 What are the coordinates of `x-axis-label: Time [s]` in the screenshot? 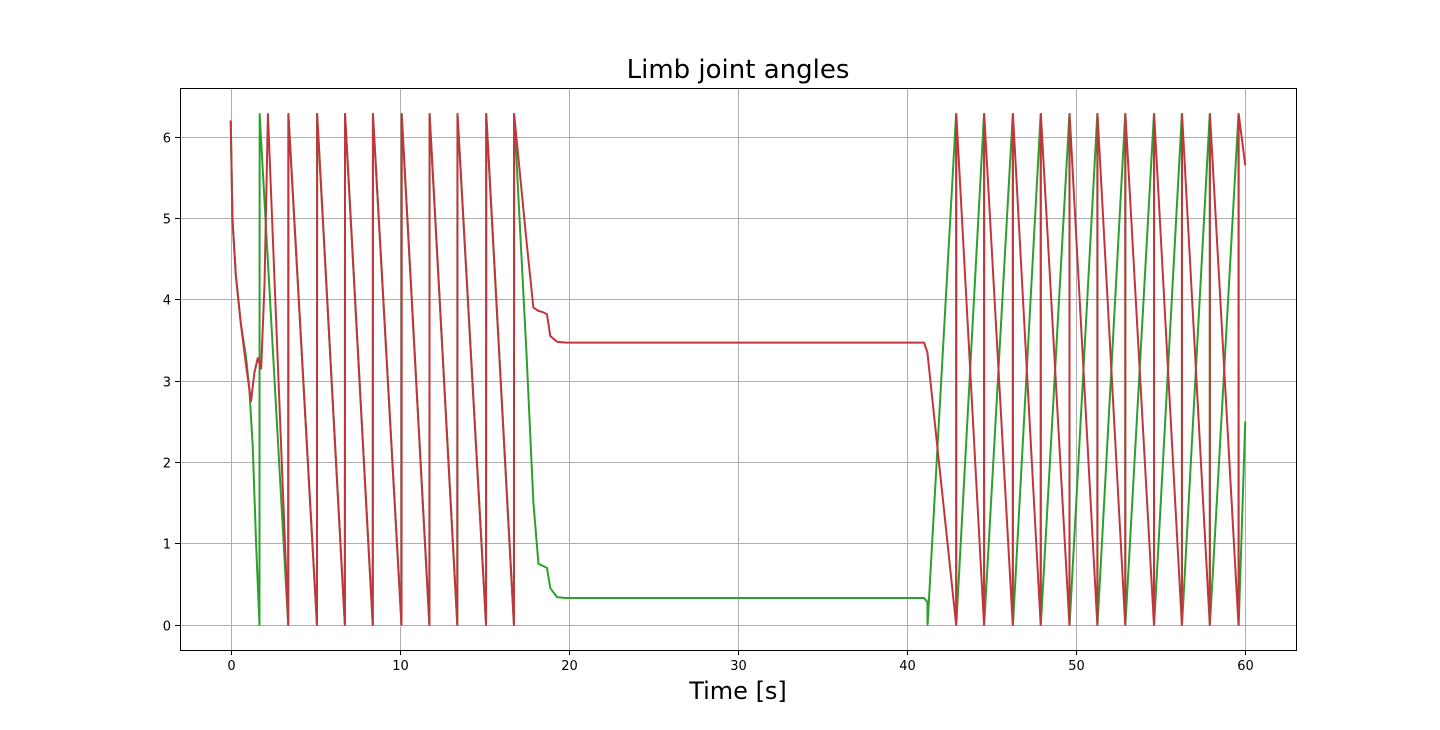 It's located at (737, 691).